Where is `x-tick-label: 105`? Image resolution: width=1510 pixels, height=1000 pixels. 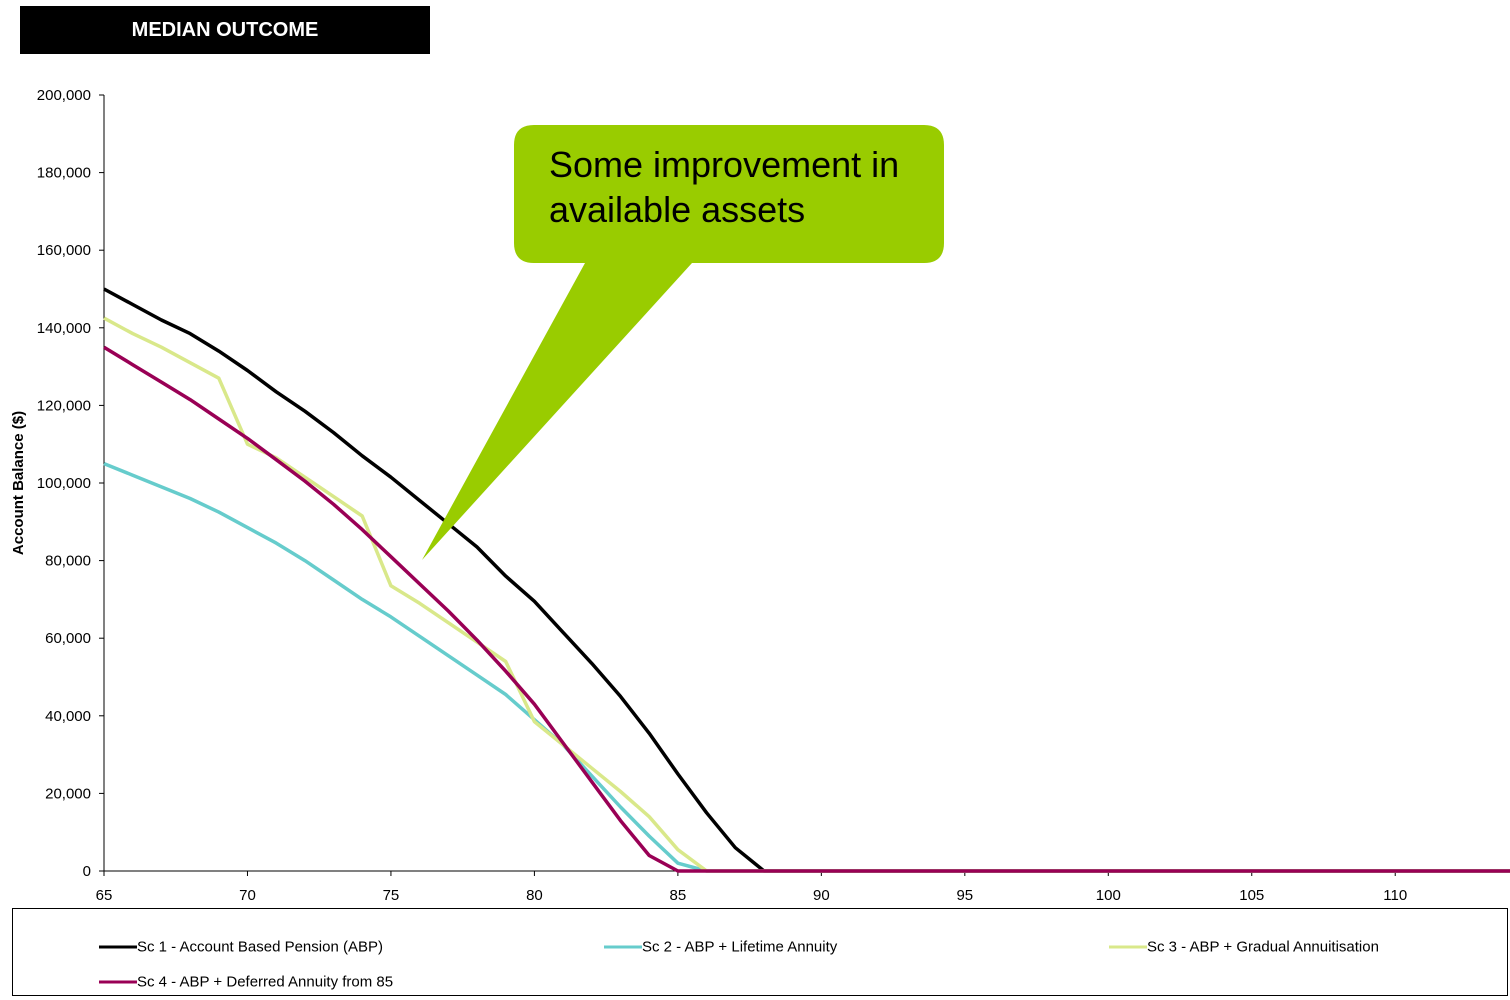
x-tick-label: 105 is located at coordinates (1251, 895).